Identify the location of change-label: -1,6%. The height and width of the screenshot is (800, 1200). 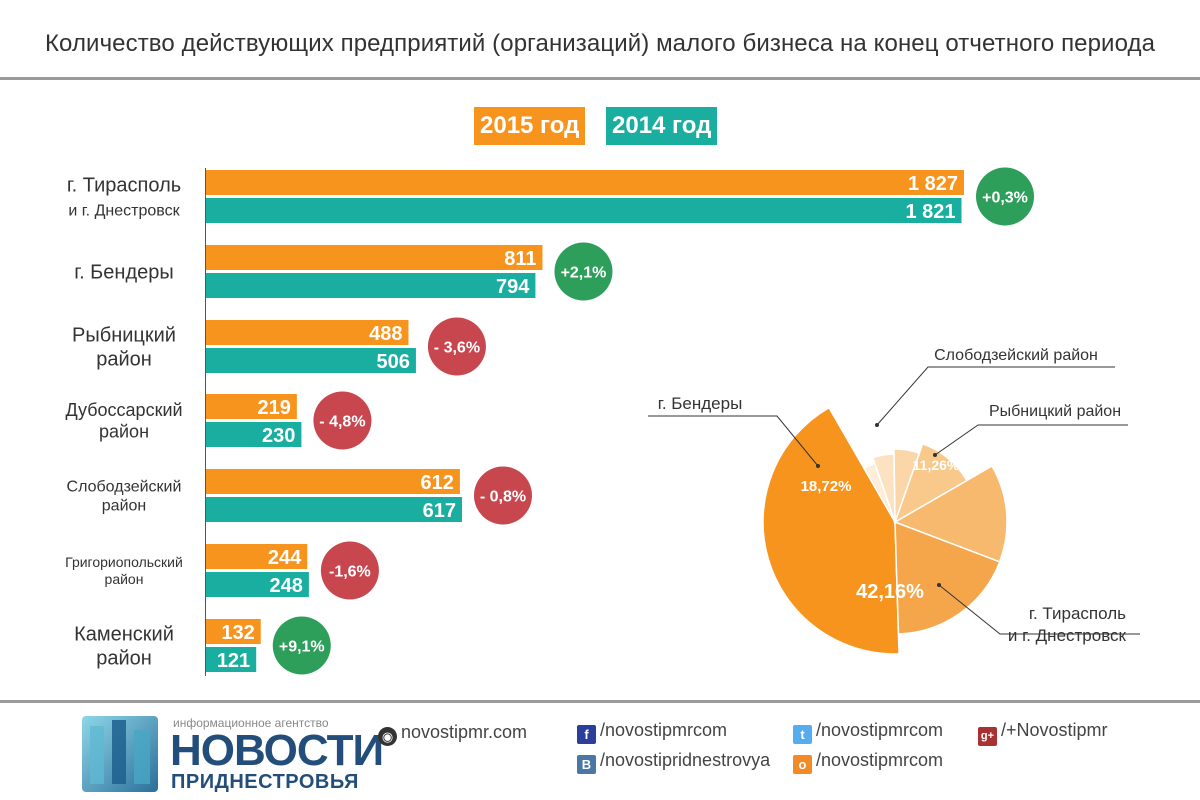
(350, 572).